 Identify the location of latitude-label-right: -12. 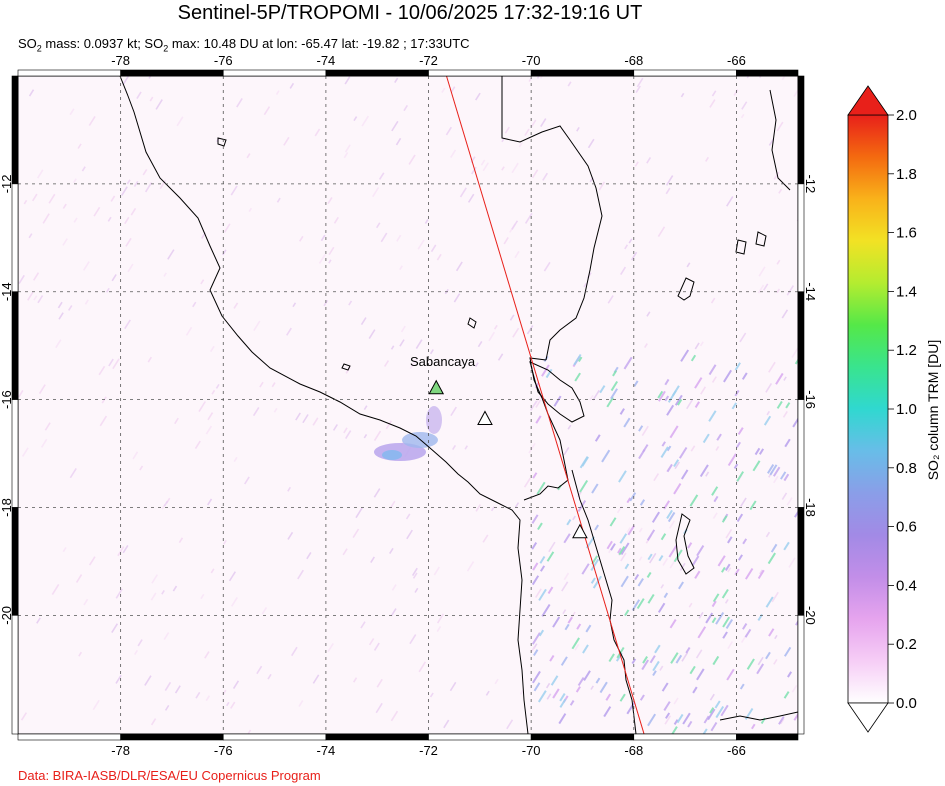
(810, 183).